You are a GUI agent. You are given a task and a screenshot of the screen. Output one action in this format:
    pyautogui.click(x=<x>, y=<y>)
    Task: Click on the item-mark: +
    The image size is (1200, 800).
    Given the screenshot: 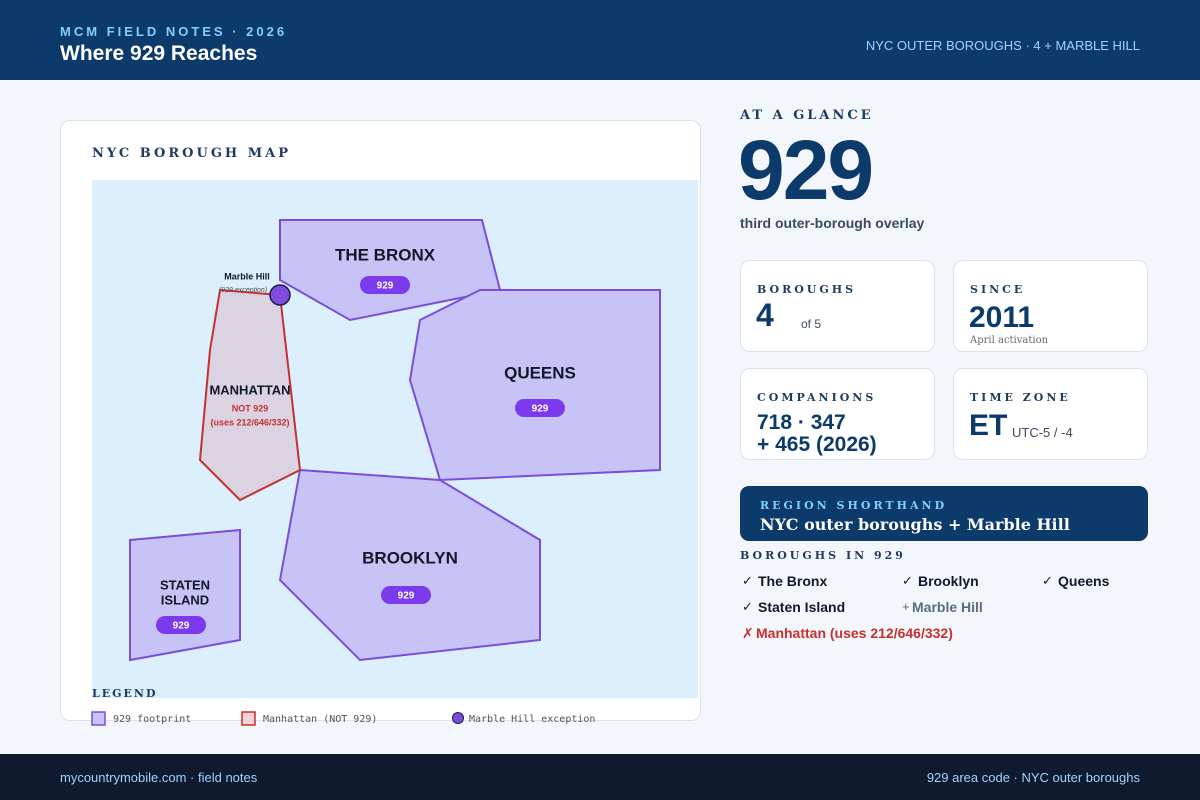 What is the action you would take?
    pyautogui.click(x=906, y=606)
    